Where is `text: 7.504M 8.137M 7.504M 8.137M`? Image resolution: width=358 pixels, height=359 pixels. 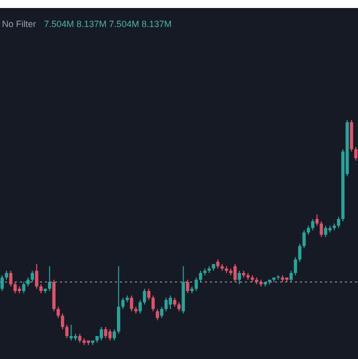 text: 7.504M 8.137M 7.504M 8.137M is located at coordinates (108, 24).